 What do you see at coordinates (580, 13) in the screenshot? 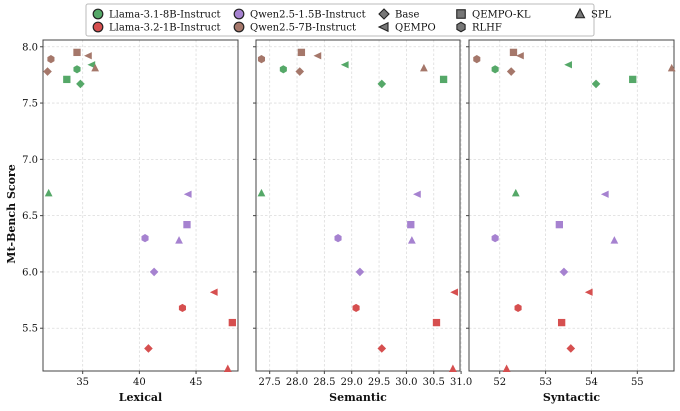
I see `legend-marker-triangle-up` at bounding box center [580, 13].